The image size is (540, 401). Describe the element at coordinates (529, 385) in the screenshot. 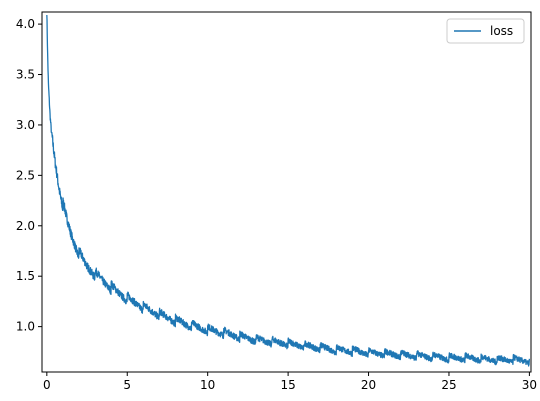

I see `x-tick-label: 30` at that location.